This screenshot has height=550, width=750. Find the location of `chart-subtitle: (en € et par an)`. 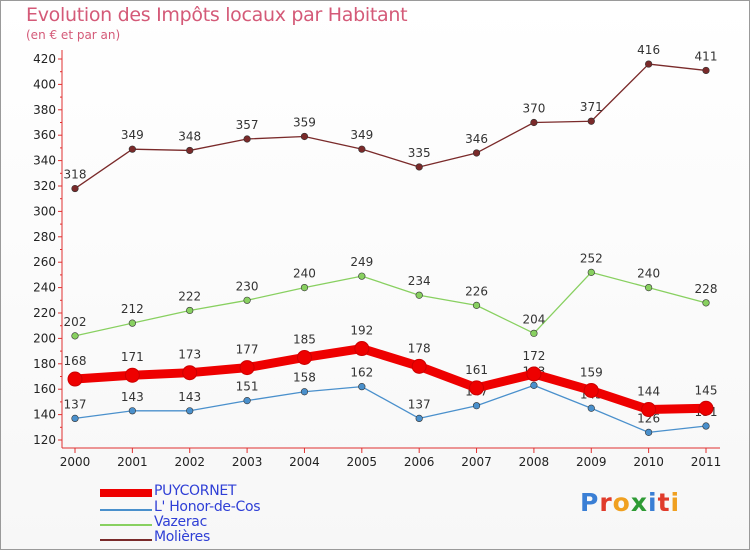

chart-subtitle: (en € et par an) is located at coordinates (73, 35).